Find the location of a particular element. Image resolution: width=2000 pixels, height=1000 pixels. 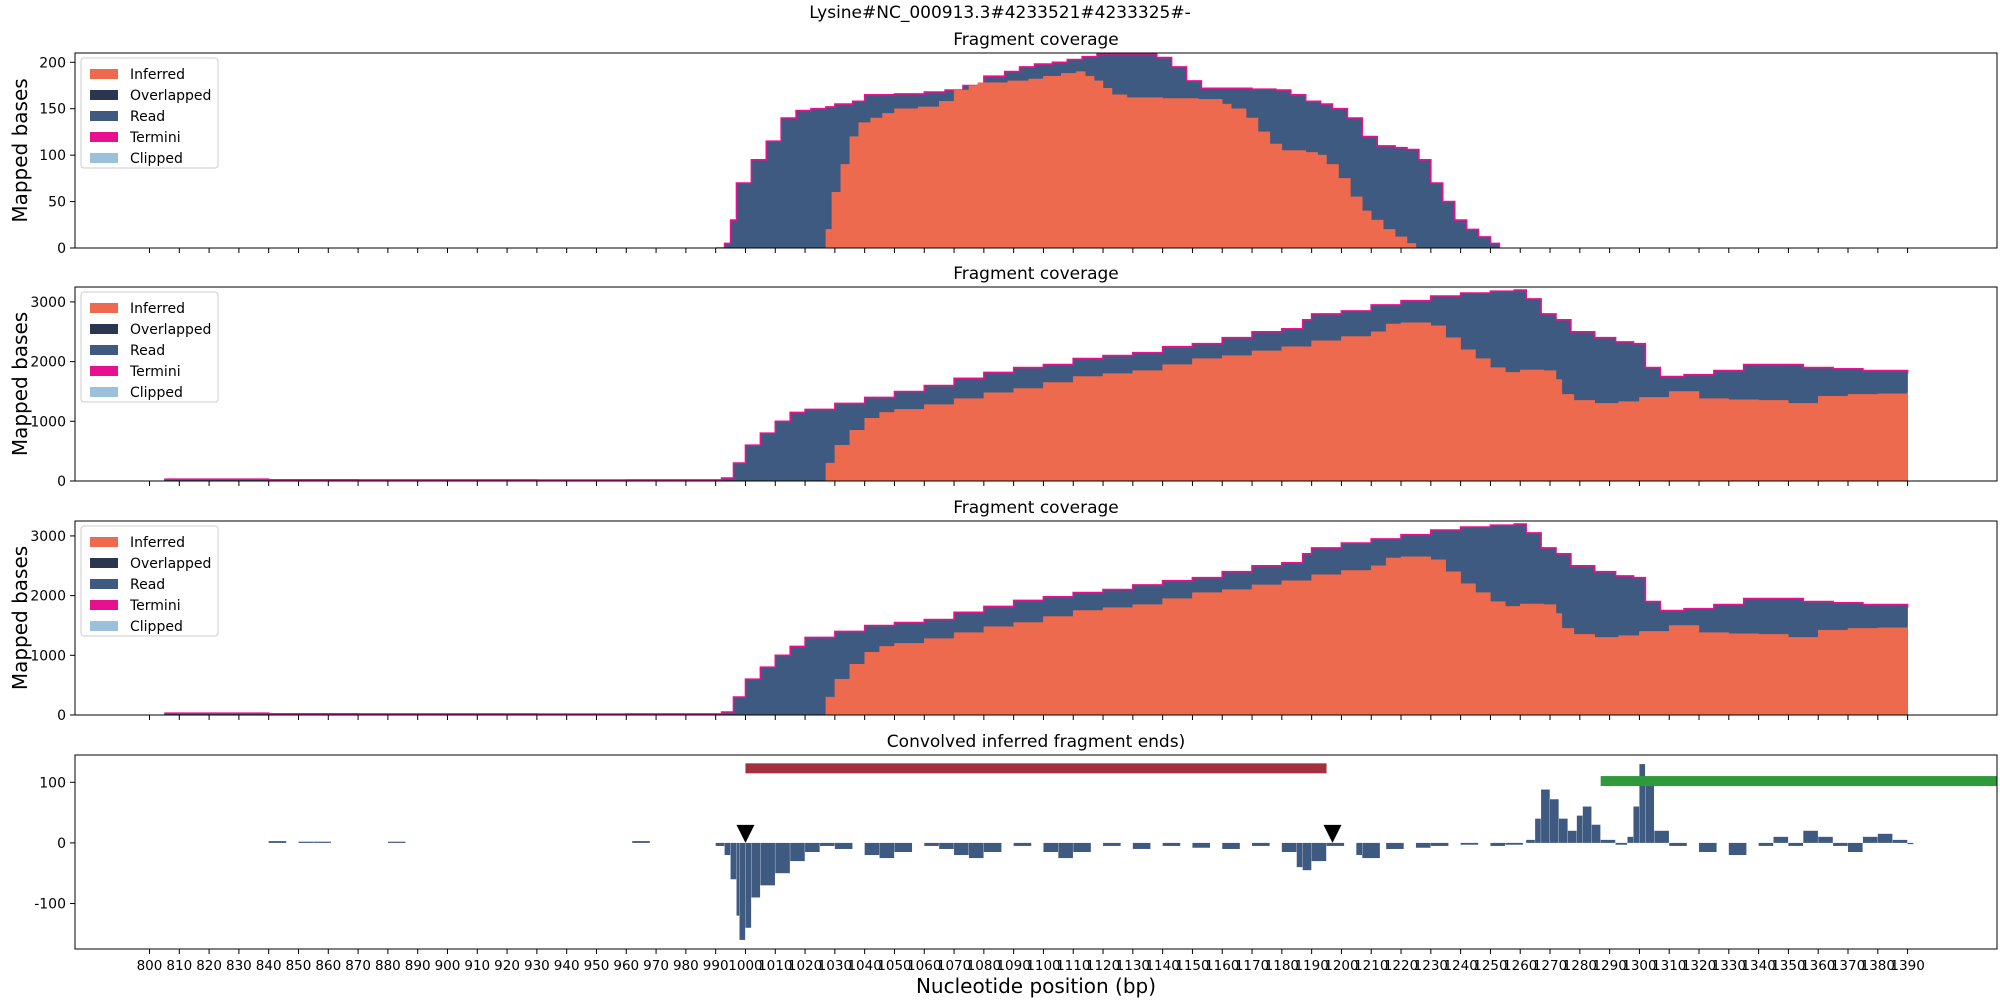

x-tick-label: 1000 is located at coordinates (745, 966).